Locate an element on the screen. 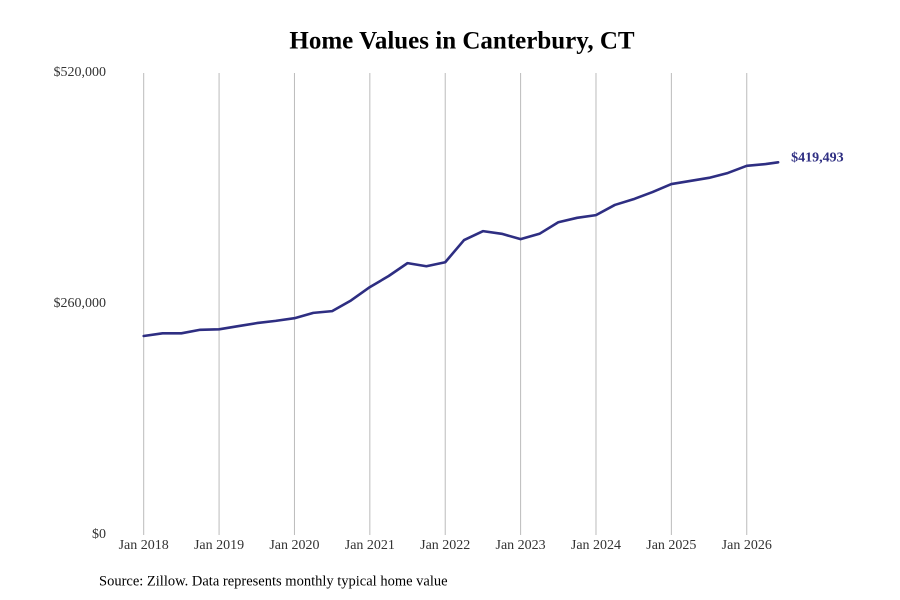 This screenshot has width=900, height=600. x-tick-label: Jan 2019 is located at coordinates (219, 545).